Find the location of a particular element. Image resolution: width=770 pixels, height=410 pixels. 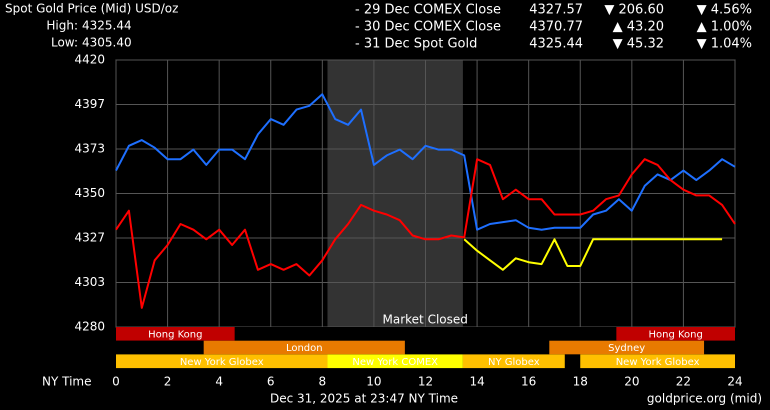

y-tick-label: 4420 is located at coordinates (89, 60).